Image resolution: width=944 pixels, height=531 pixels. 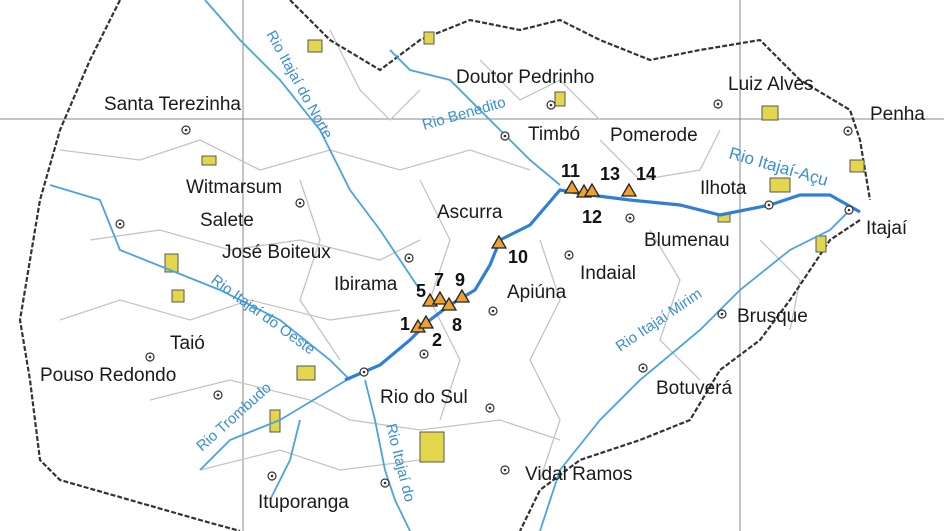 What do you see at coordinates (421, 291) in the screenshot?
I see `site-label: 5` at bounding box center [421, 291].